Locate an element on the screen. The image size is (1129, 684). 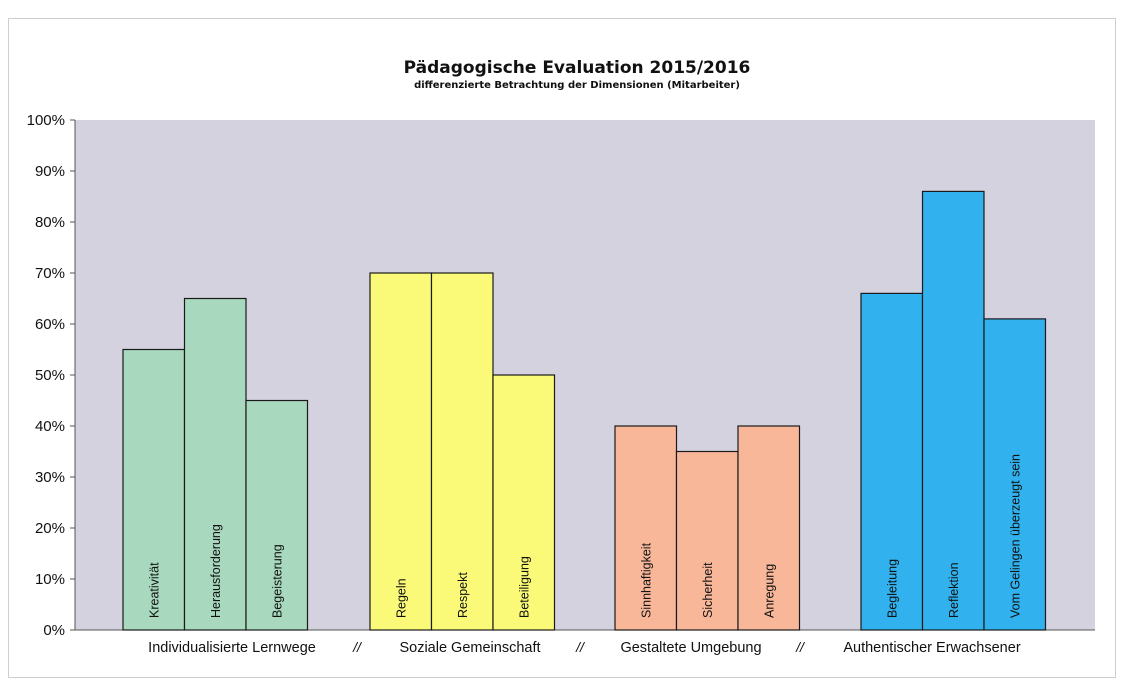
group-label: Soziale Gemeinschaft is located at coordinates (469, 648).